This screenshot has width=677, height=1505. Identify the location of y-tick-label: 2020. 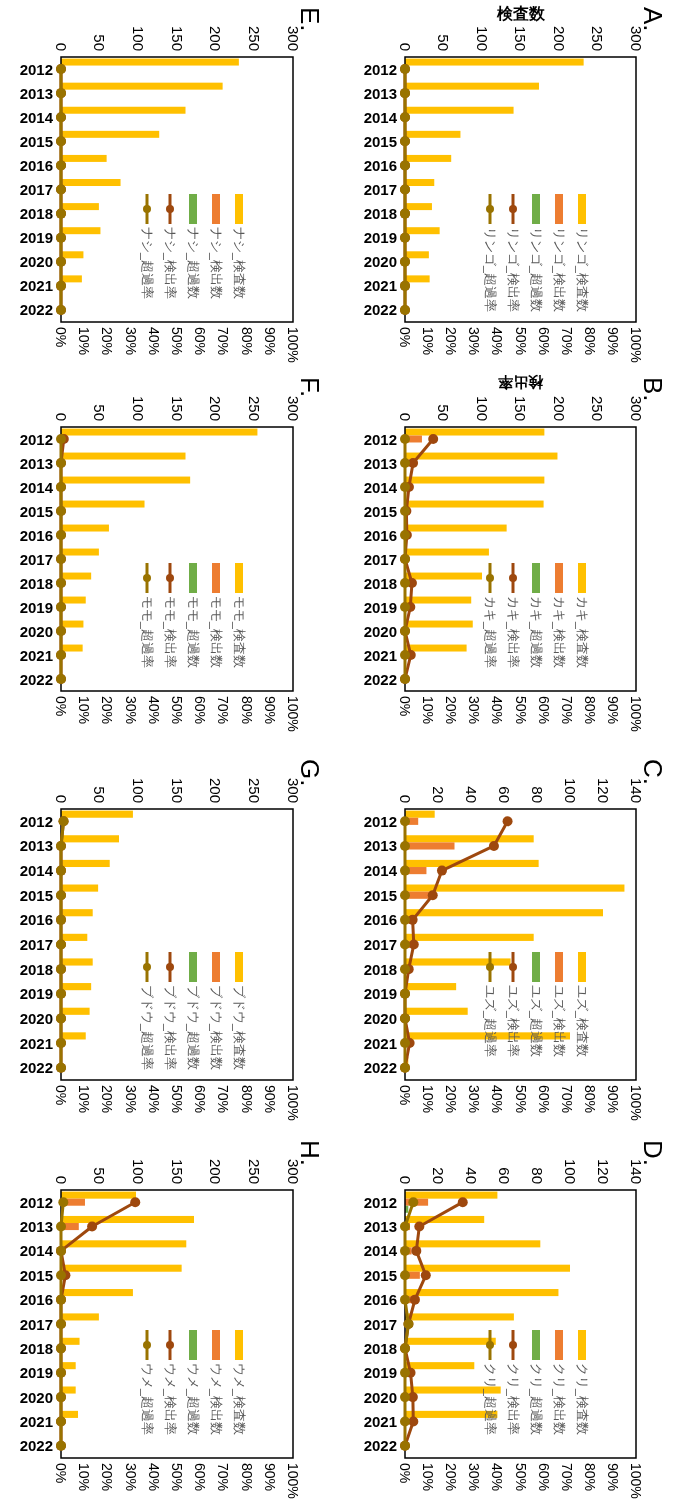
(380, 631).